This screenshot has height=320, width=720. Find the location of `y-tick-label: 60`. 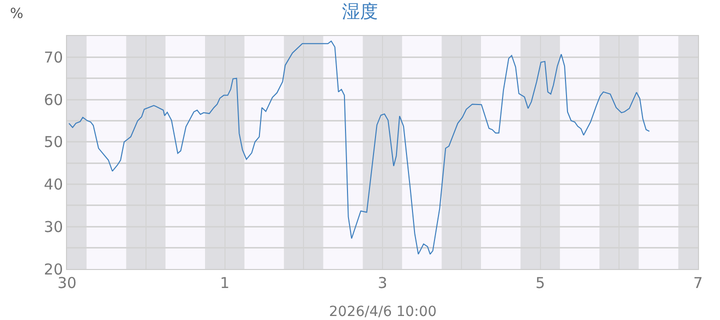

y-tick-label: 60 is located at coordinates (53, 99).